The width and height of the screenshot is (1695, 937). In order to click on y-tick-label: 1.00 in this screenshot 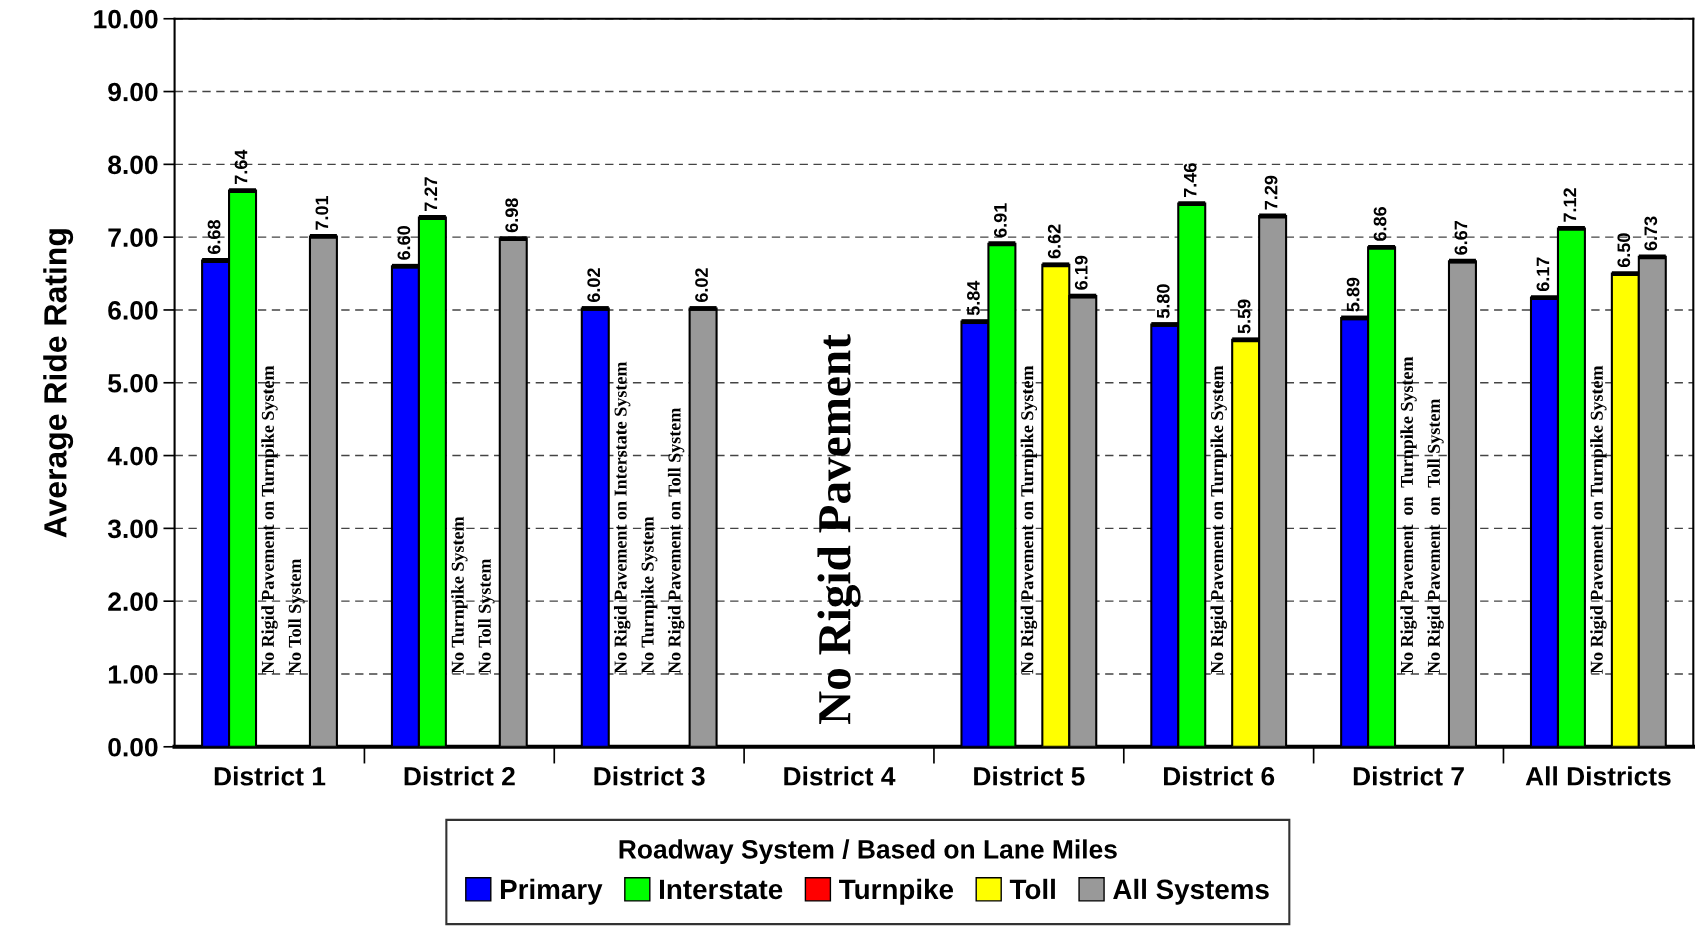, I will do `click(133, 674)`.